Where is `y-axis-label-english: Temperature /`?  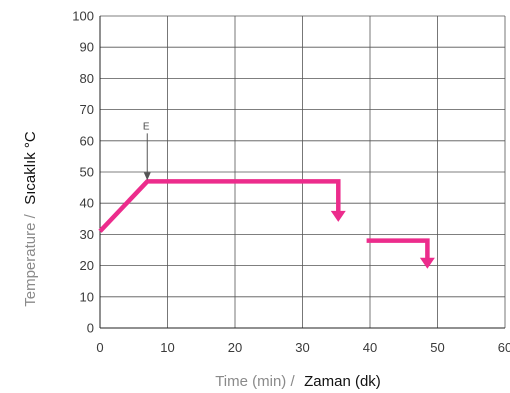 y-axis-label-english: Temperature / is located at coordinates (30, 259).